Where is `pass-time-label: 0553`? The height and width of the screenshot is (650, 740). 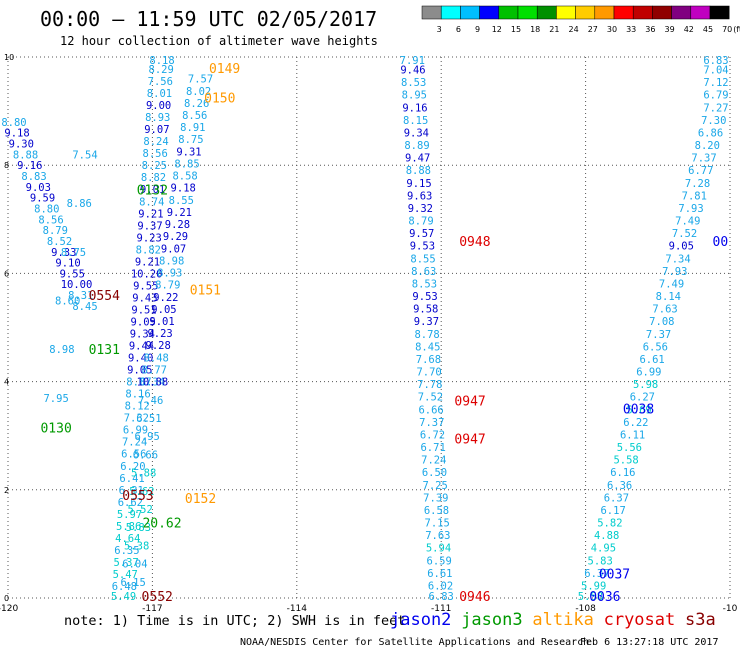 pass-time-label: 0553 is located at coordinates (137, 496).